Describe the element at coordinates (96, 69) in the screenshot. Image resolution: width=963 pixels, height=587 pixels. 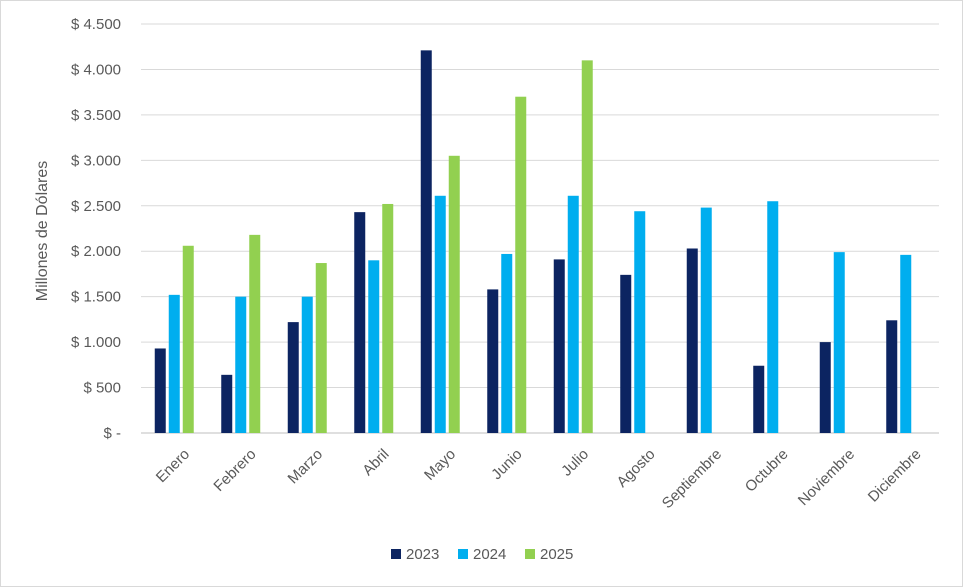
I see `y-tick-label: $ 4.000` at that location.